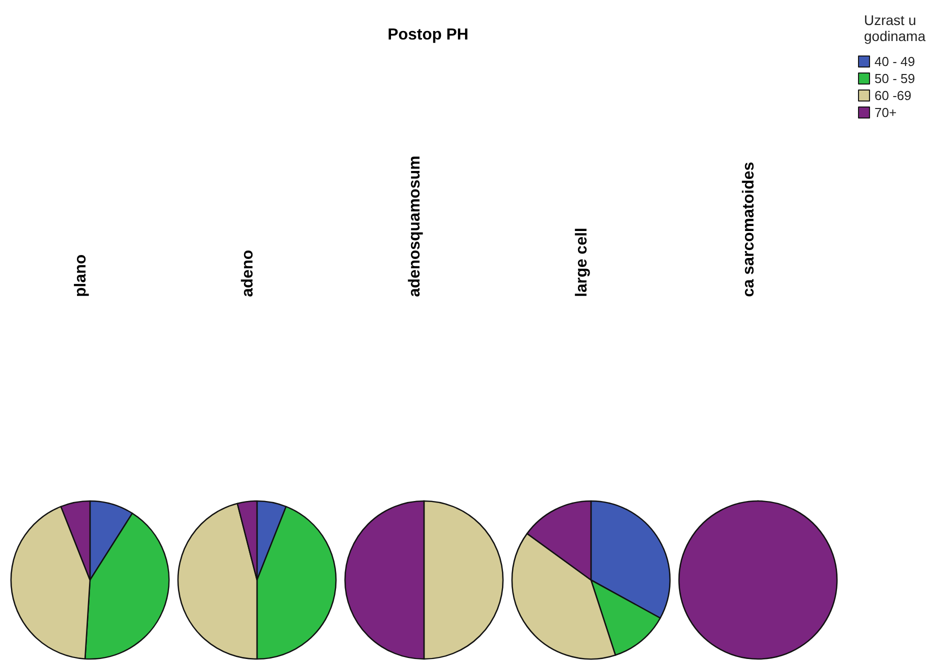 The height and width of the screenshot is (663, 948). I want to click on legend-label: 50 - 59, so click(895, 78).